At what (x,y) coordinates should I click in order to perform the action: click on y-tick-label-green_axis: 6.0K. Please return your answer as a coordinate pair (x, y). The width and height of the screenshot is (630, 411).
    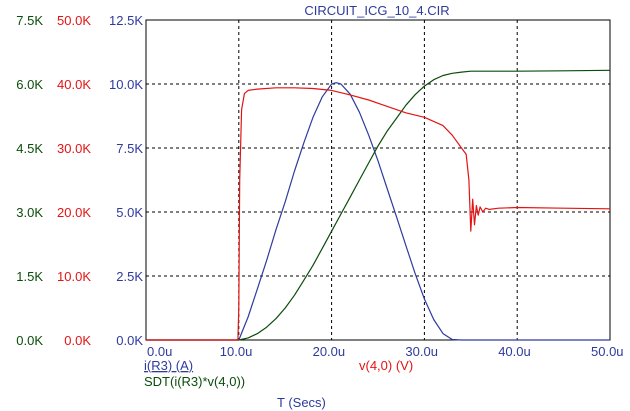
    Looking at the image, I should click on (29, 84).